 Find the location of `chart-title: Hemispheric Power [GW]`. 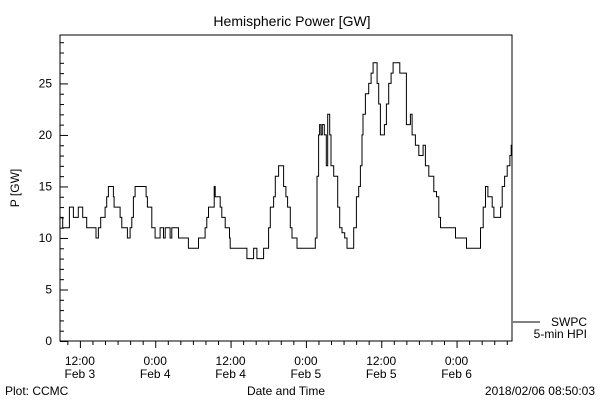

chart-title: Hemispheric Power [GW] is located at coordinates (291, 21).